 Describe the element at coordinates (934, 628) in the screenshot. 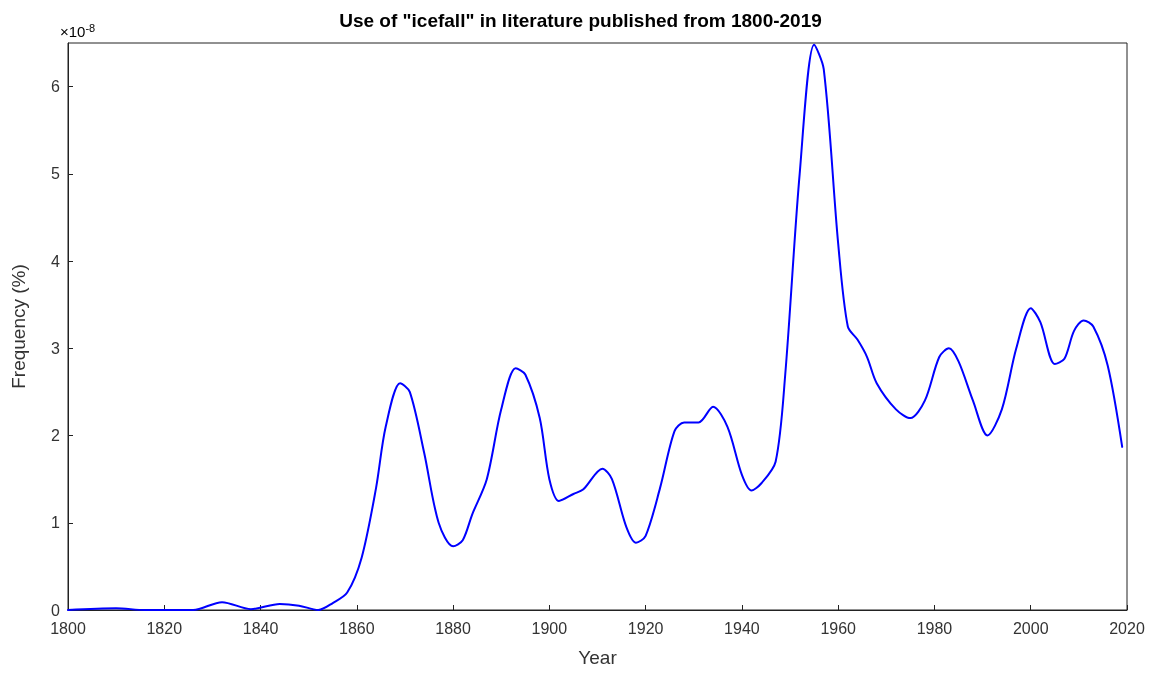

I see `x-tick-label: 1980` at that location.